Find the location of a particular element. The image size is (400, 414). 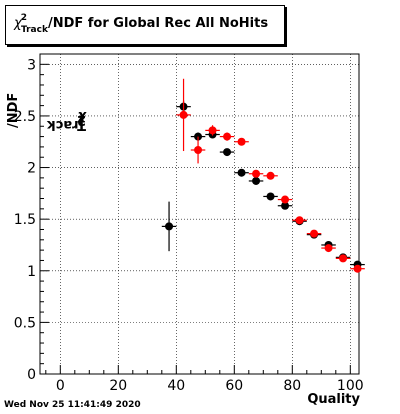

chart-title: χ2 Track/NDF for Global Rec All NoHits is located at coordinates (141, 24).